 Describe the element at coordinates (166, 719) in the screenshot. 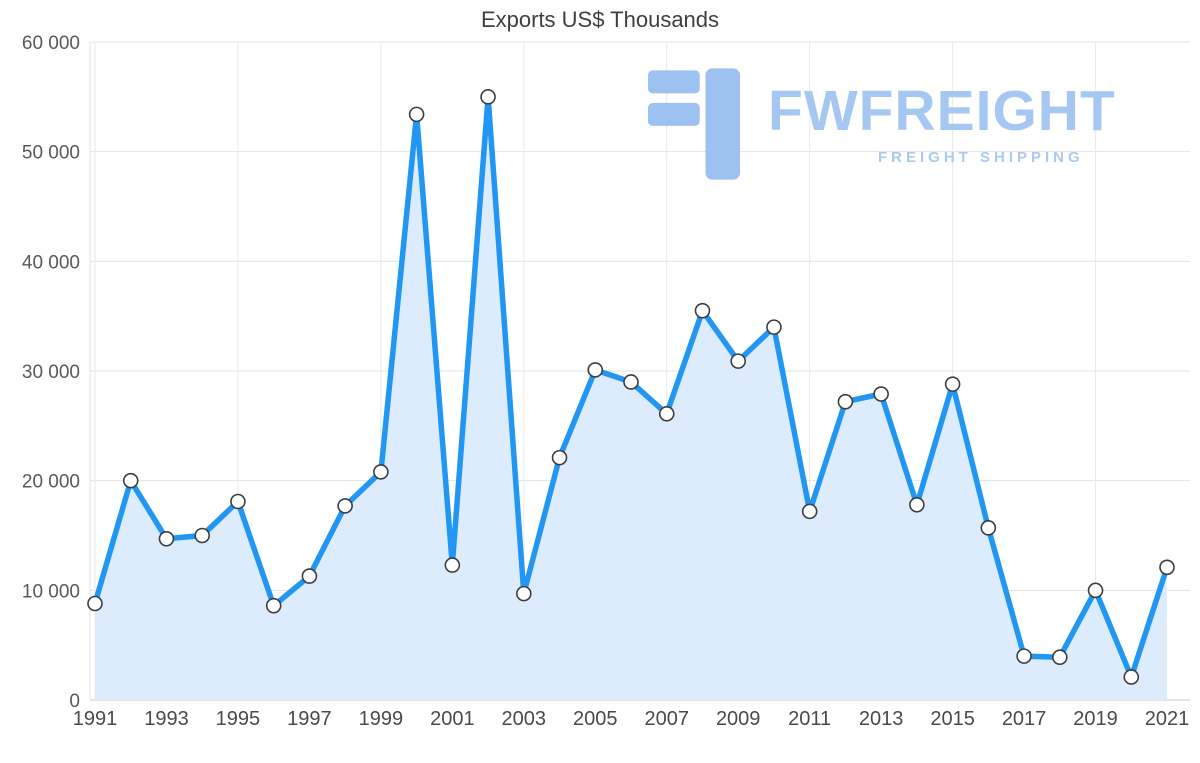

I see `x-tick-label: 1993` at that location.